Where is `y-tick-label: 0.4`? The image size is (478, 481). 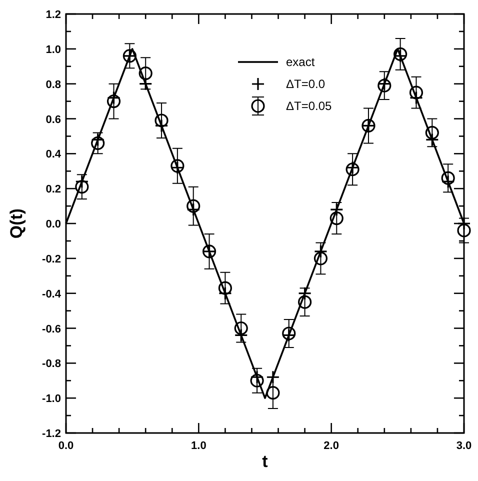
y-tick-label: 0.4 is located at coordinates (54, 154).